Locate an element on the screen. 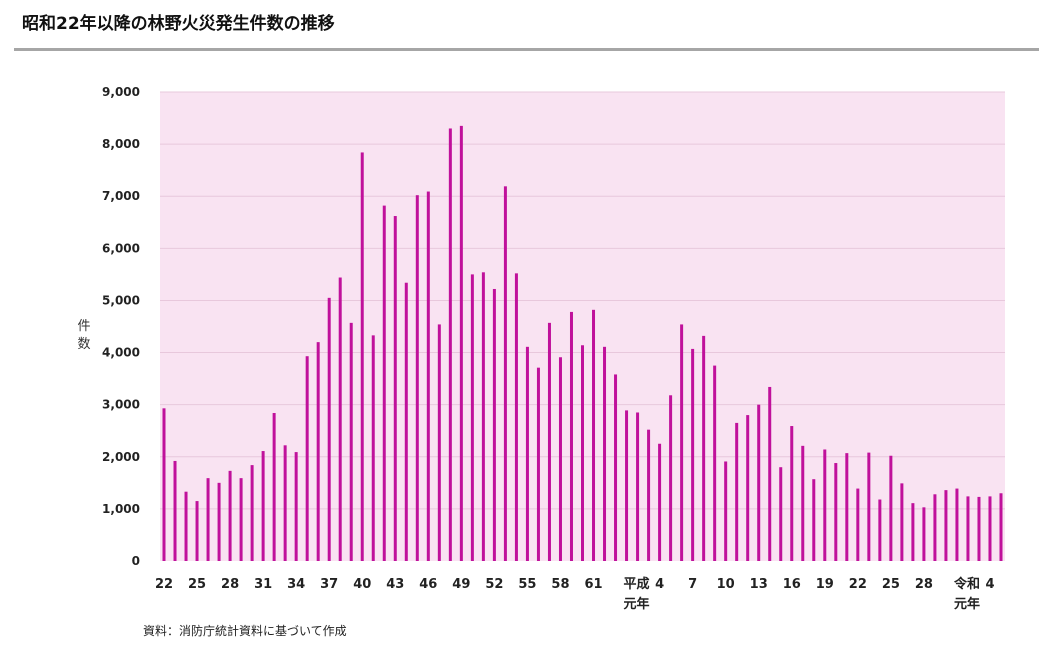  page-title: 昭和22年以降の林野火災発生件数の推移 is located at coordinates (178, 24).